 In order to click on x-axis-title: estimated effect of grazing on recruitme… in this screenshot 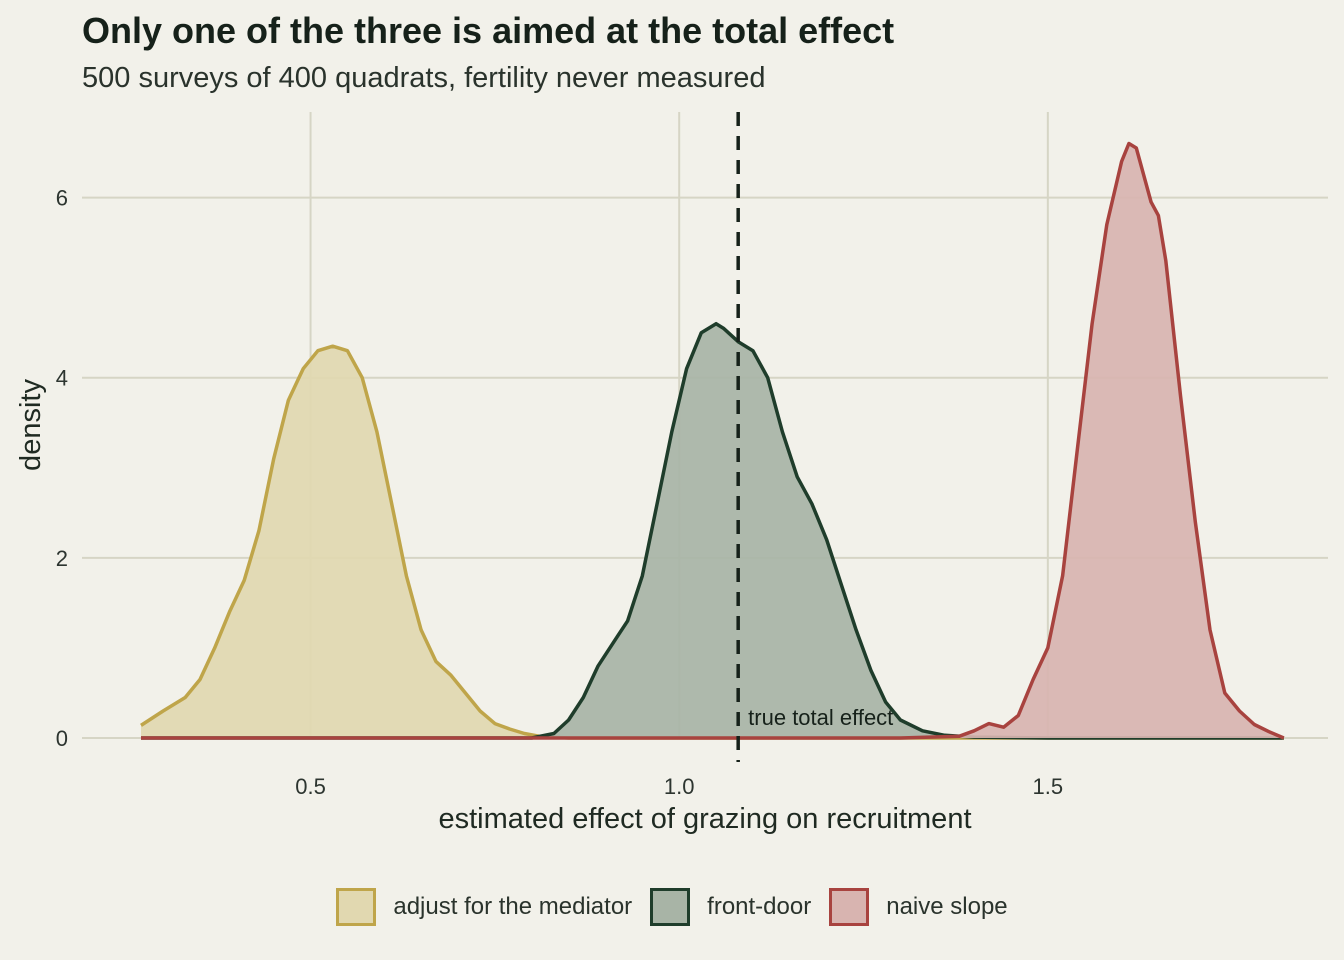, I will do `click(704, 819)`.